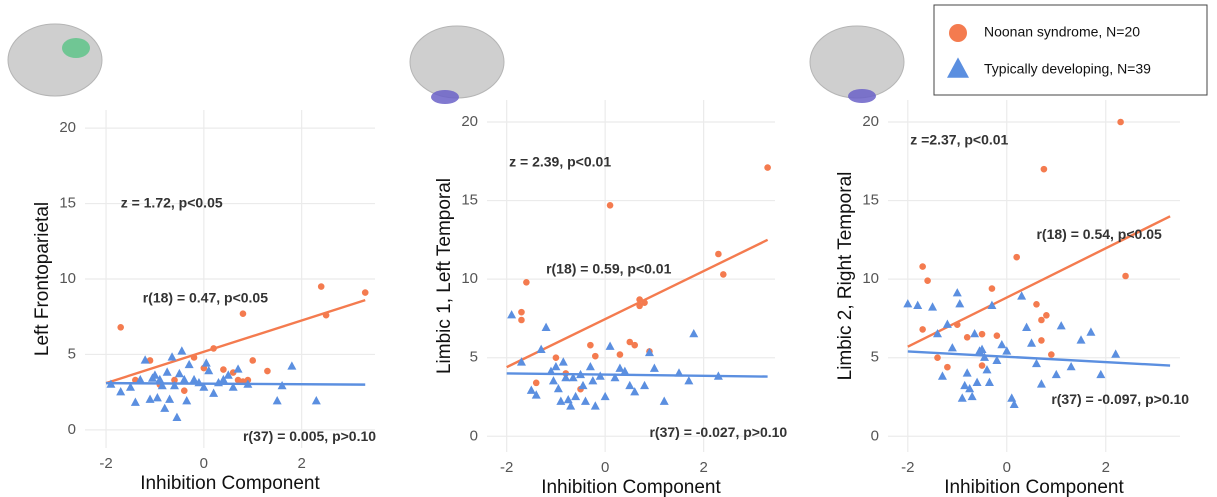 The width and height of the screenshot is (1217, 497). I want to click on y-axis-label: Limbic 1, Left Temporal, so click(444, 276).